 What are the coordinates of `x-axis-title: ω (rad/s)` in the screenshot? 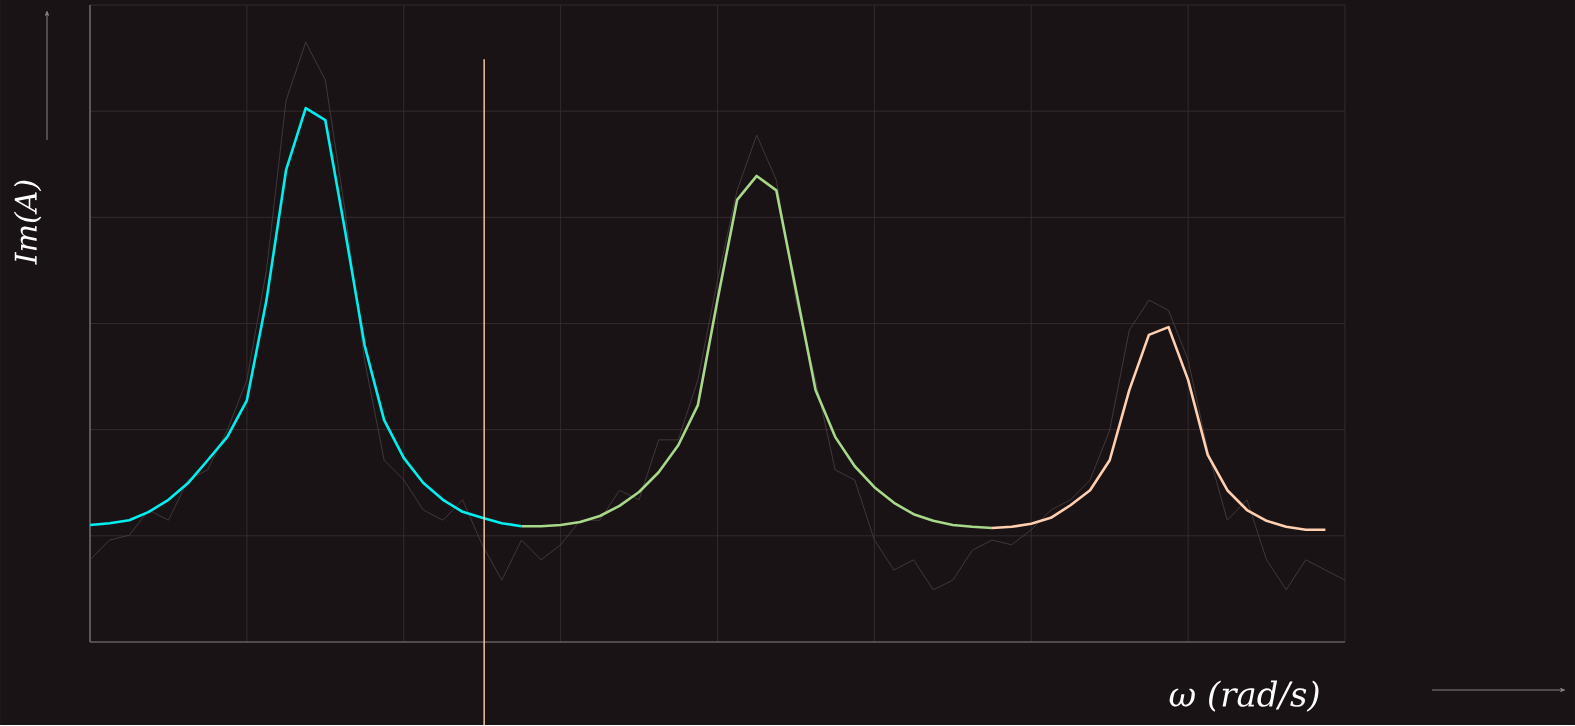 It's located at (1244, 696).